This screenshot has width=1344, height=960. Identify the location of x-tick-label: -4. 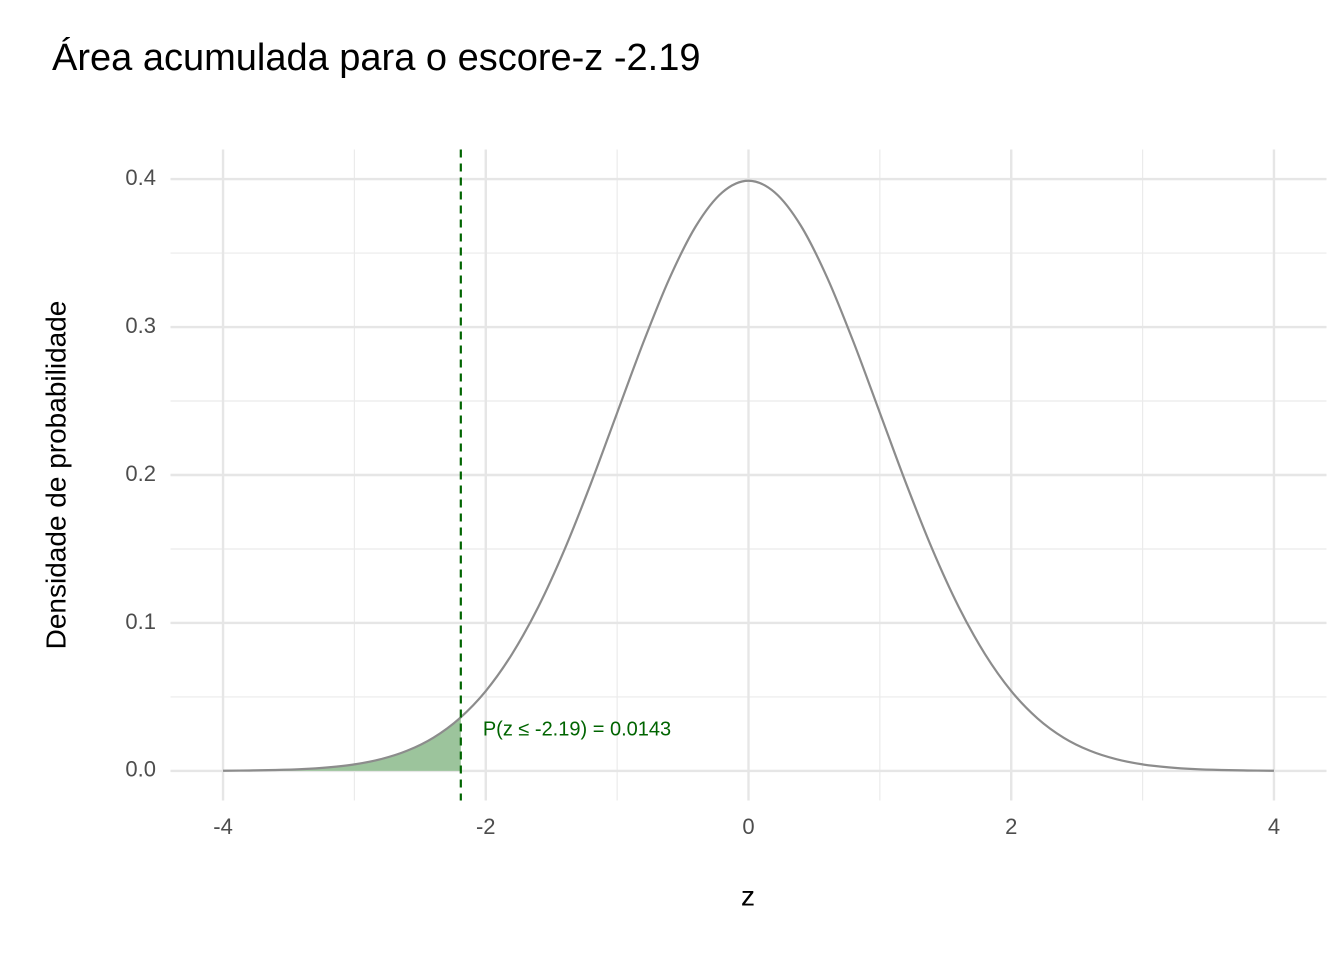
(223, 826).